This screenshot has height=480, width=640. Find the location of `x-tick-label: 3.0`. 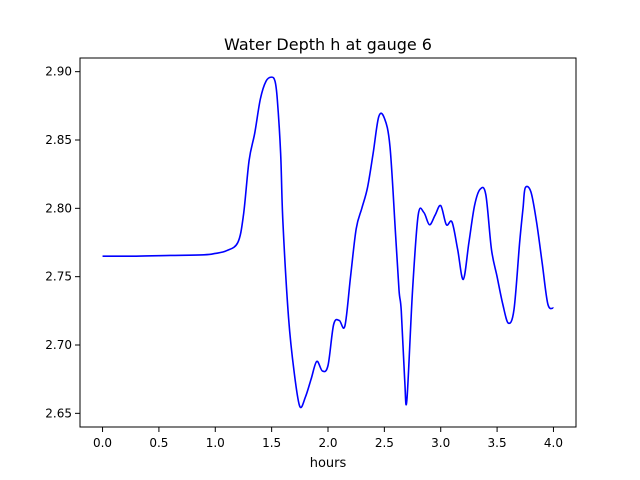

x-tick-label: 3.0 is located at coordinates (440, 443).